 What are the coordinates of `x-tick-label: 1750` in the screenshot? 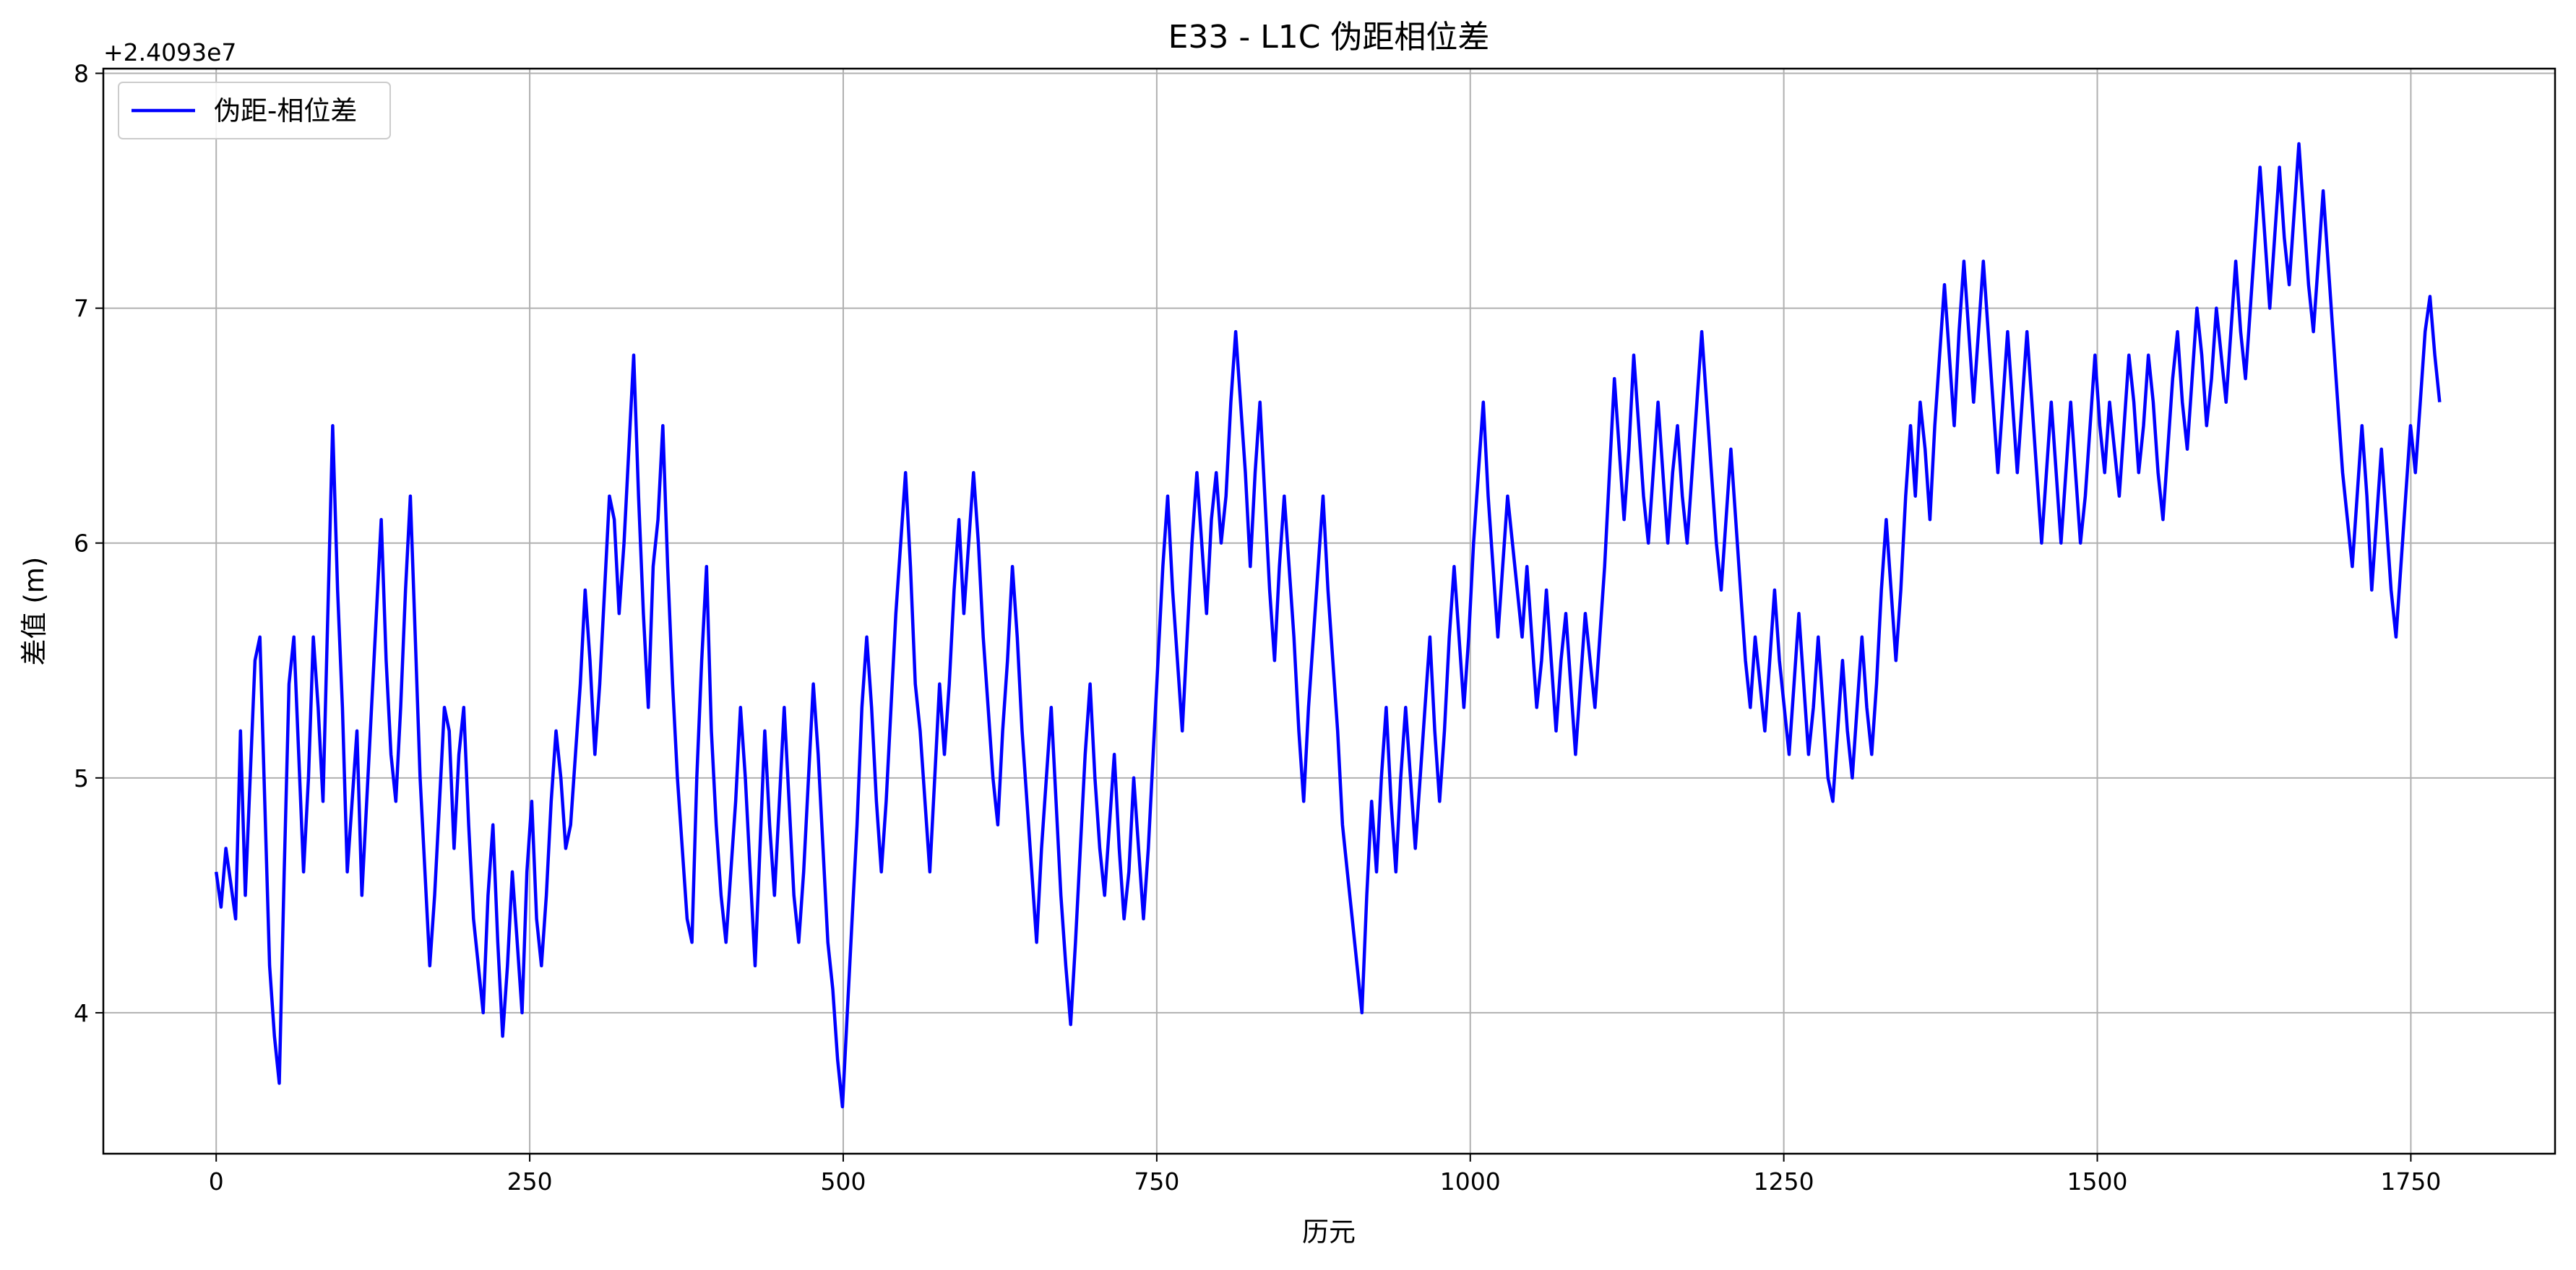 It's located at (2410, 1181).